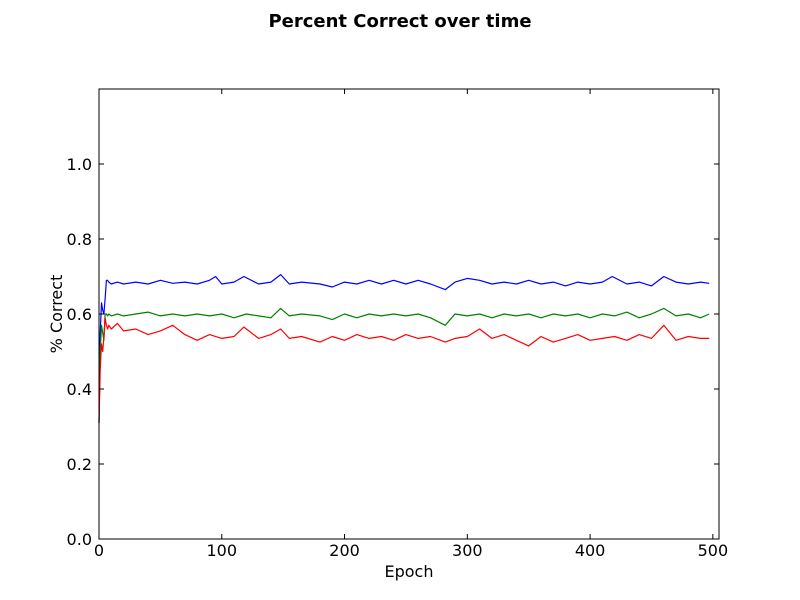 The height and width of the screenshot is (600, 800). What do you see at coordinates (79, 239) in the screenshot?
I see `y-tick-label: 0.8` at bounding box center [79, 239].